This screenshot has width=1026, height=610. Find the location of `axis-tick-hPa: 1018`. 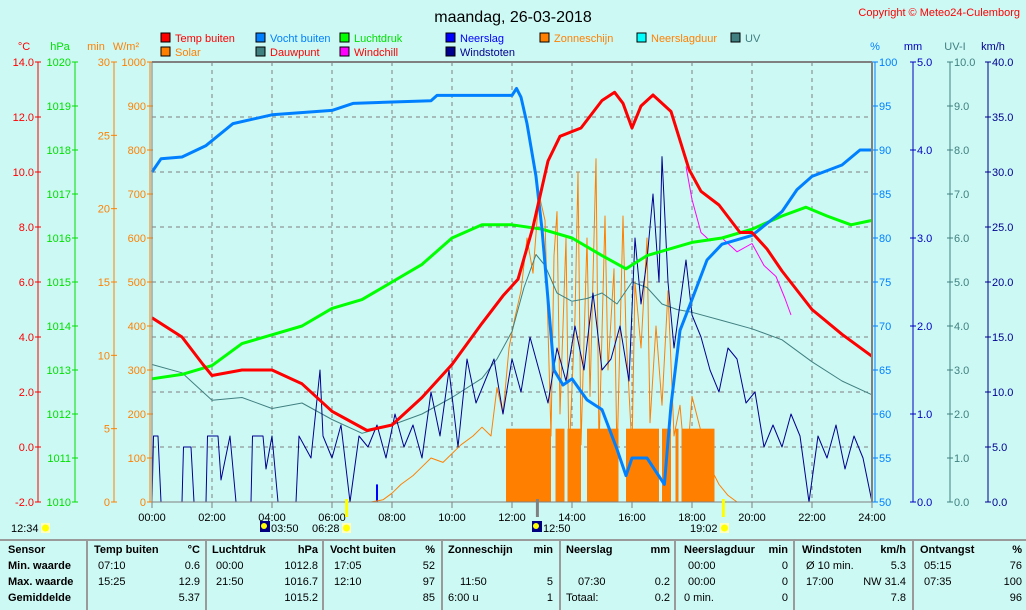

axis-tick-hPa: 1018 is located at coordinates (59, 151).